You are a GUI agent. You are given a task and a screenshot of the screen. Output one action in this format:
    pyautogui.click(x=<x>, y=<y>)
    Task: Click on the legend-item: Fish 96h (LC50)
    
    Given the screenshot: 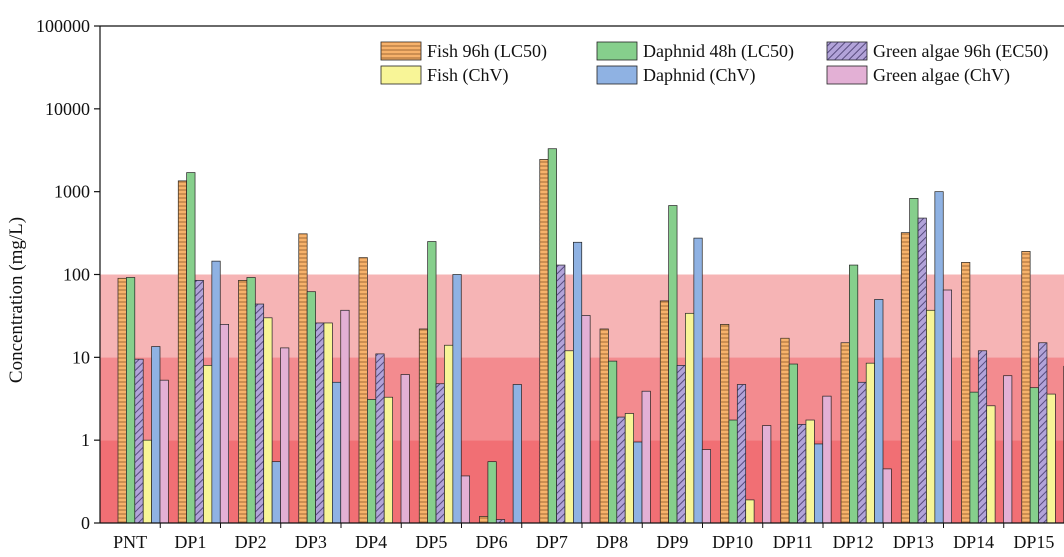 What is the action you would take?
    pyautogui.click(x=464, y=51)
    